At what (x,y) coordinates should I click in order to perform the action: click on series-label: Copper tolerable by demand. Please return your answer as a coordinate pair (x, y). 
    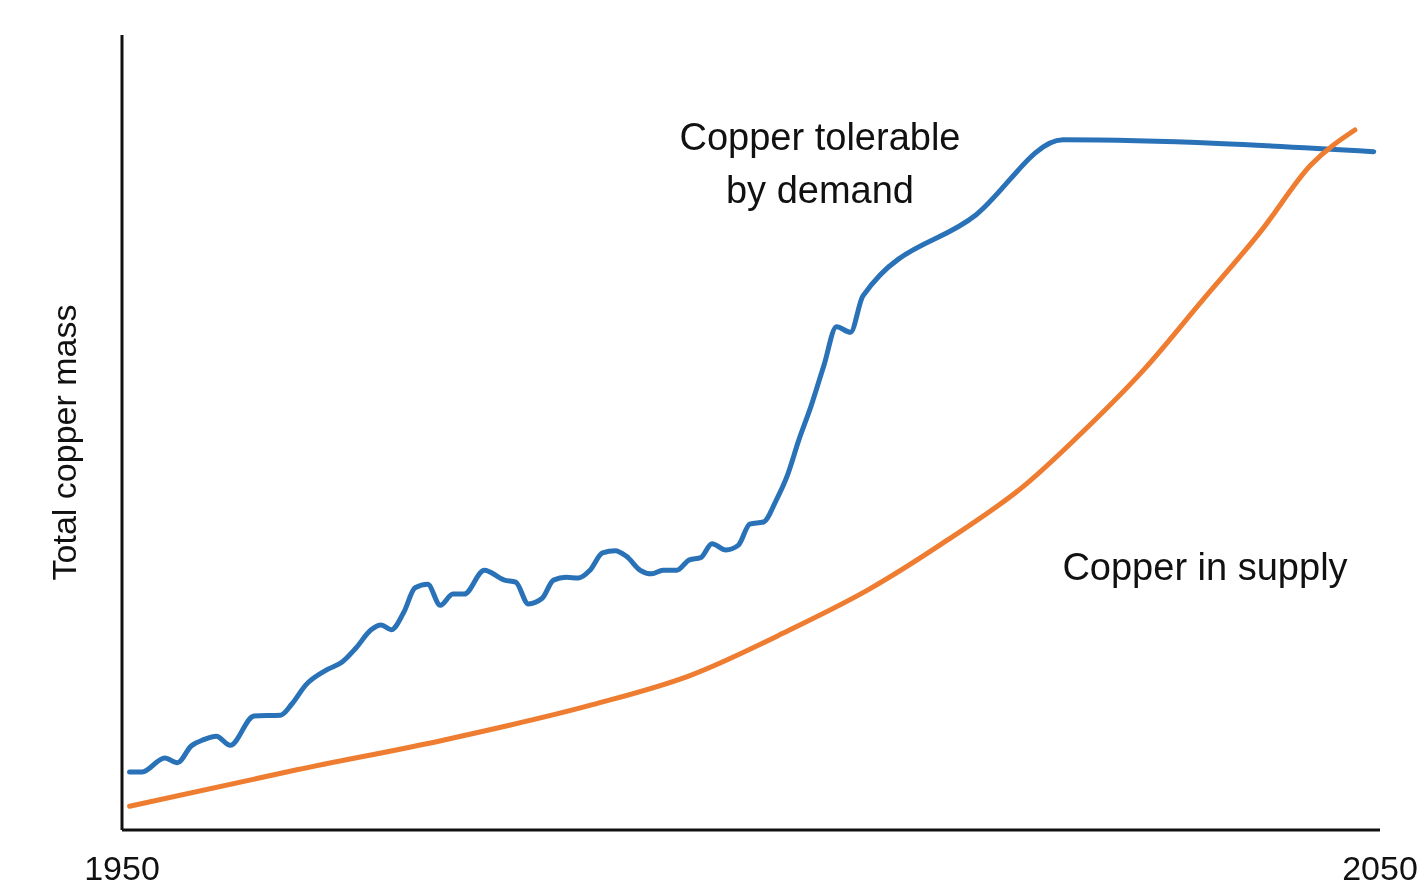
    Looking at the image, I should click on (820, 163).